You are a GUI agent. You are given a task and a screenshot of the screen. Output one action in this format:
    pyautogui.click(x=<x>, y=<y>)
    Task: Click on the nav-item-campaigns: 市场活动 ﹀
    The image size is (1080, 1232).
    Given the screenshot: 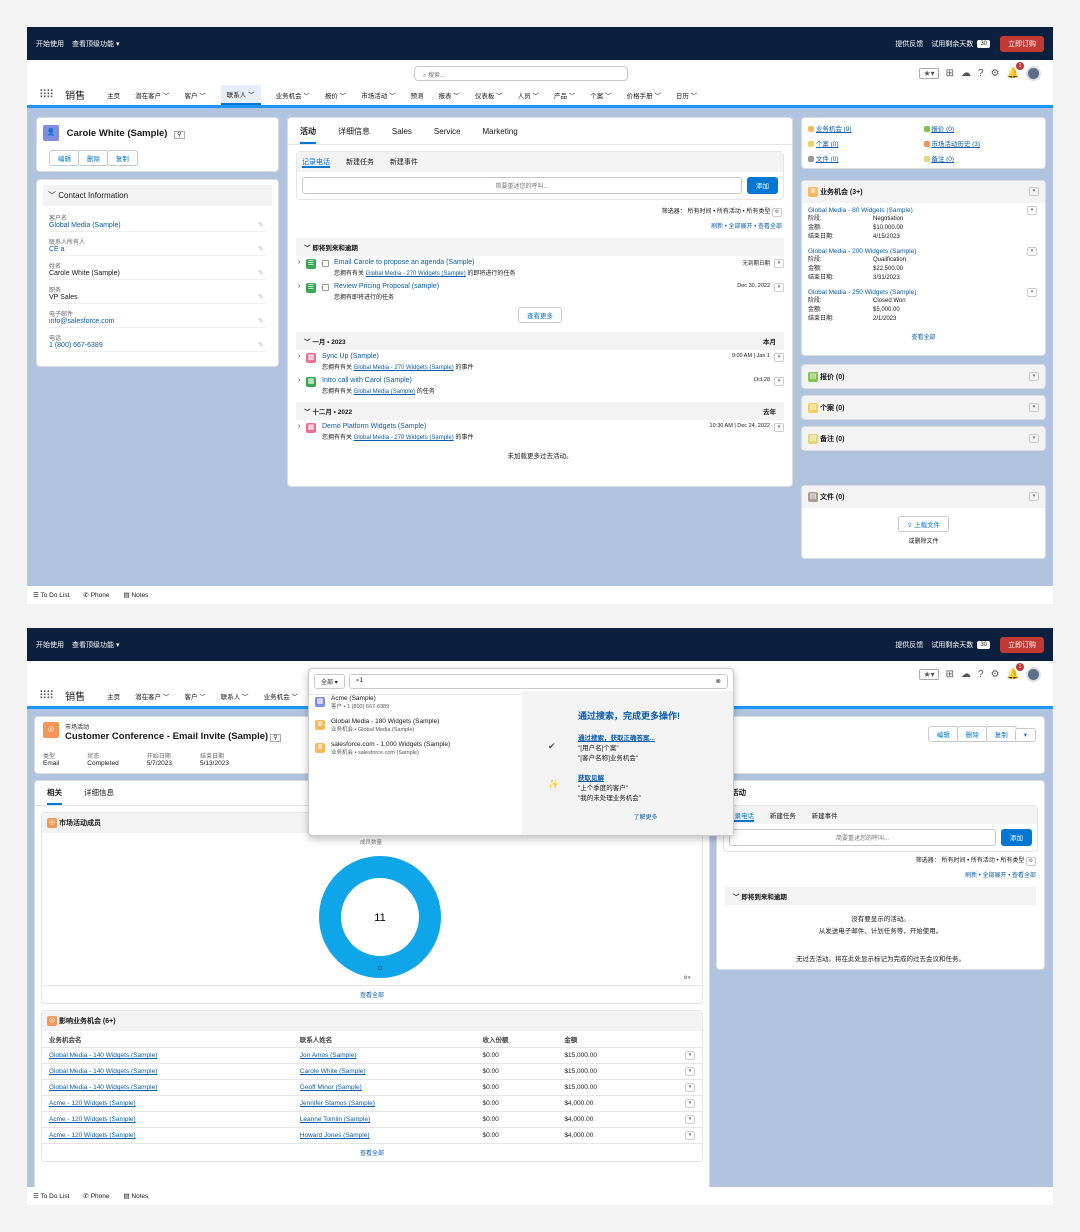 What is the action you would take?
    pyautogui.click(x=378, y=96)
    